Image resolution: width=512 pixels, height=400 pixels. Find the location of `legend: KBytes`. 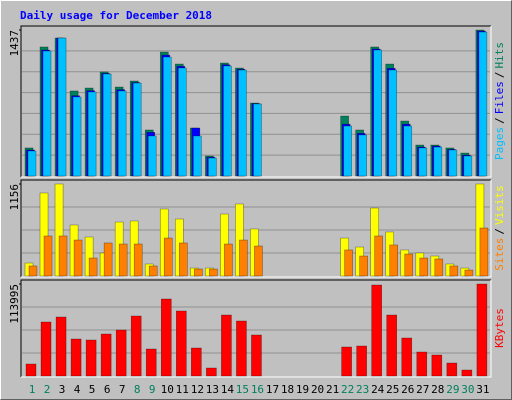

legend: KBytes is located at coordinates (499, 328).